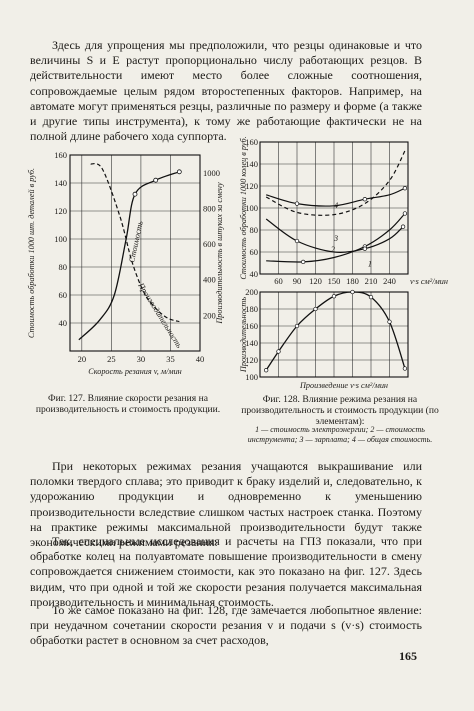  I want to click on curve-number-4: 4, so click(336, 205).